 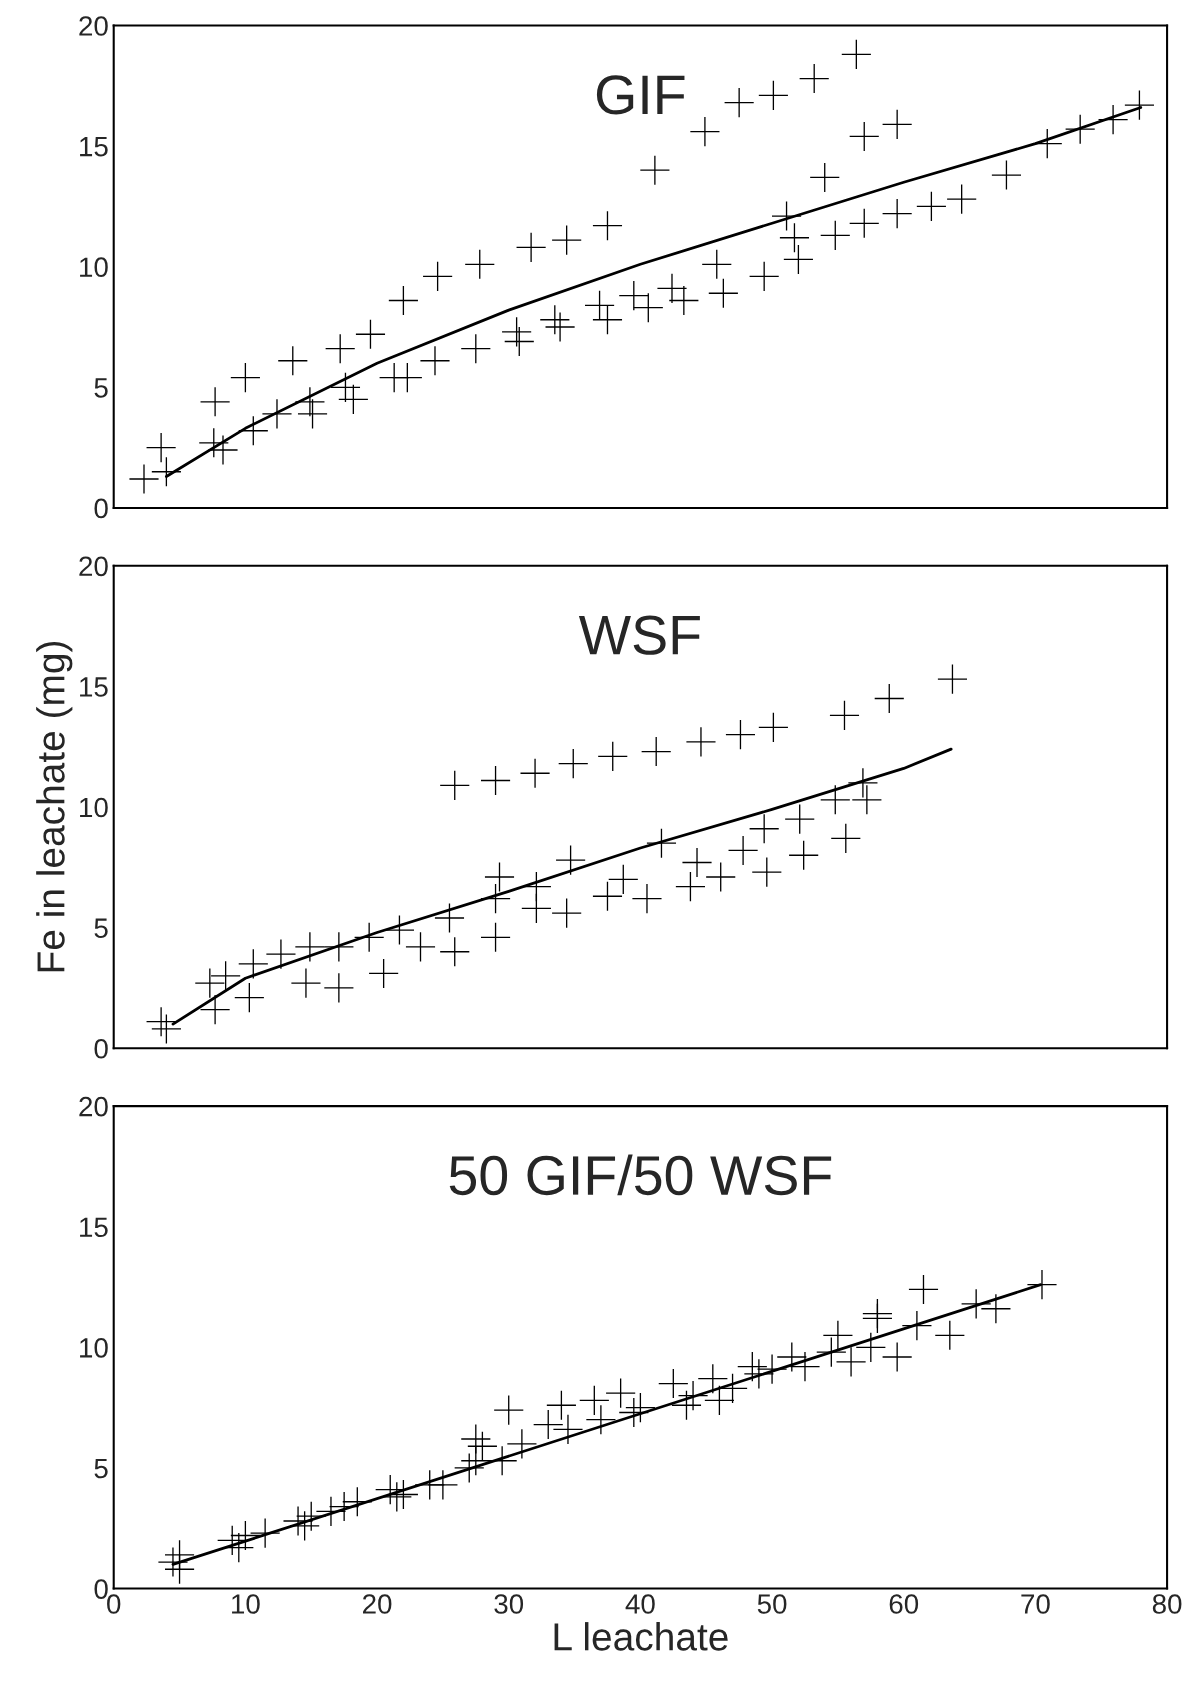 I want to click on text: GIF, so click(x=640, y=95).